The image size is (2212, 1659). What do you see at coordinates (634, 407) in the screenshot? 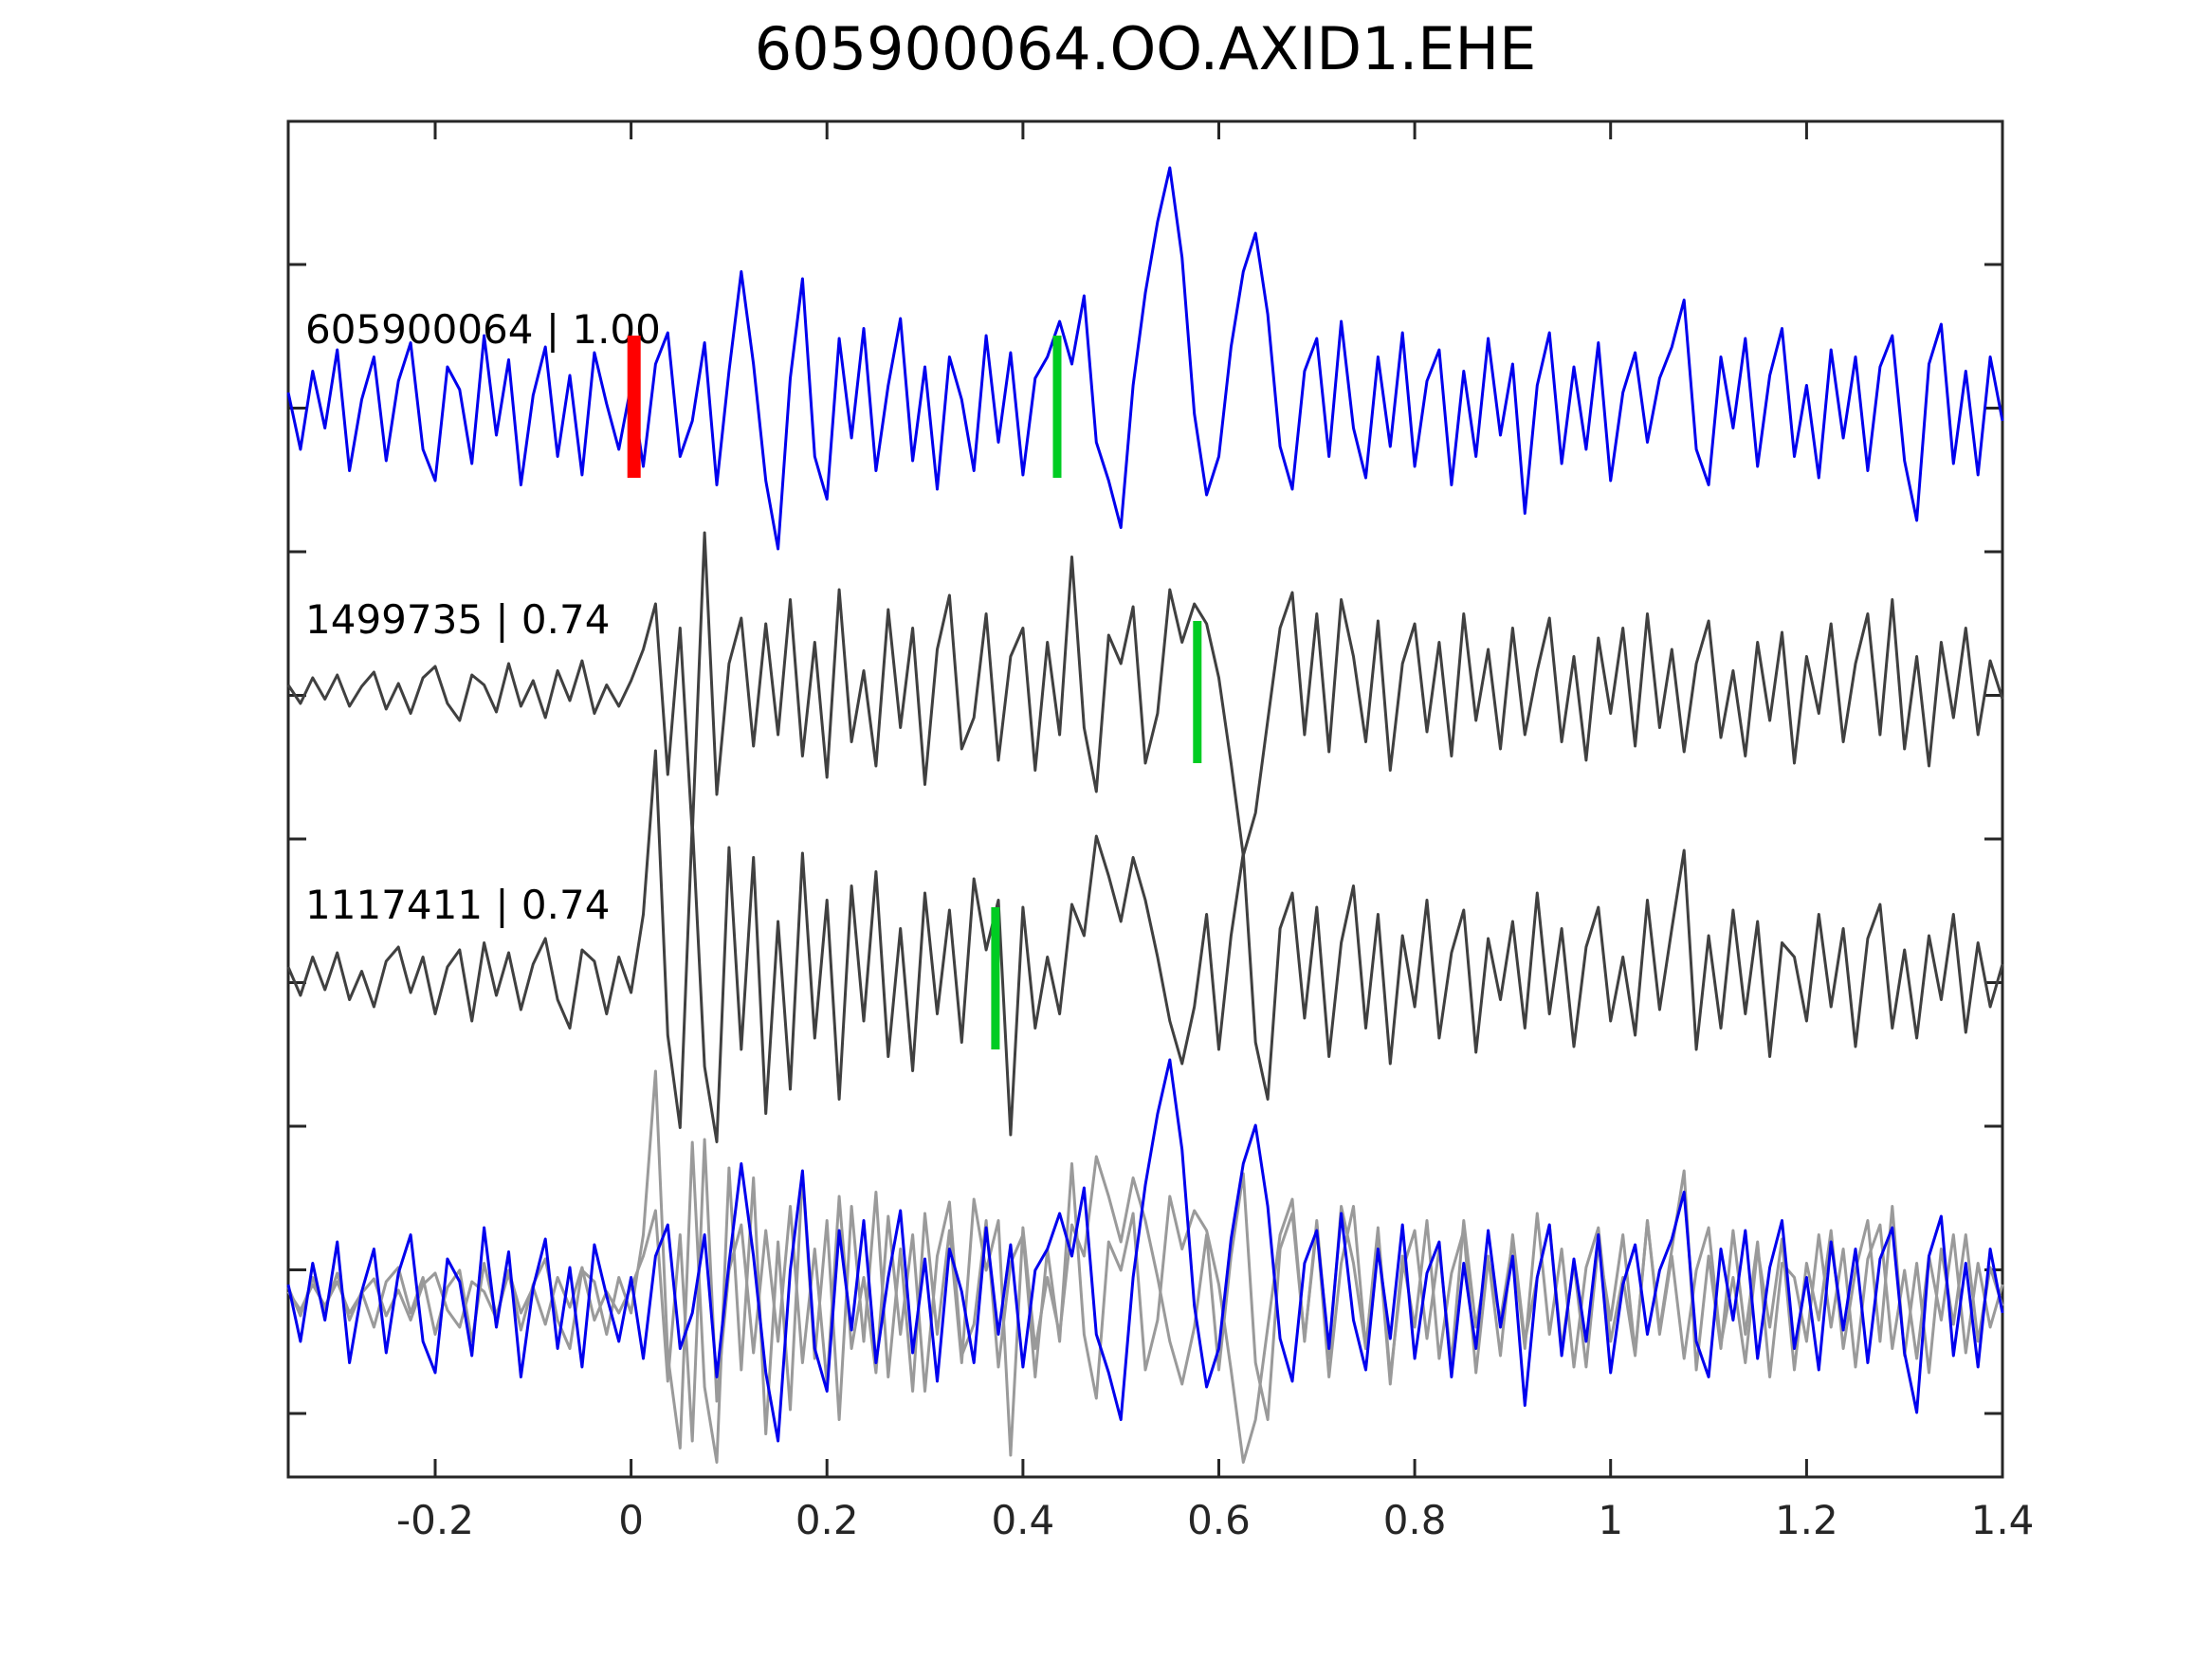
I see `pick-marker-red` at bounding box center [634, 407].